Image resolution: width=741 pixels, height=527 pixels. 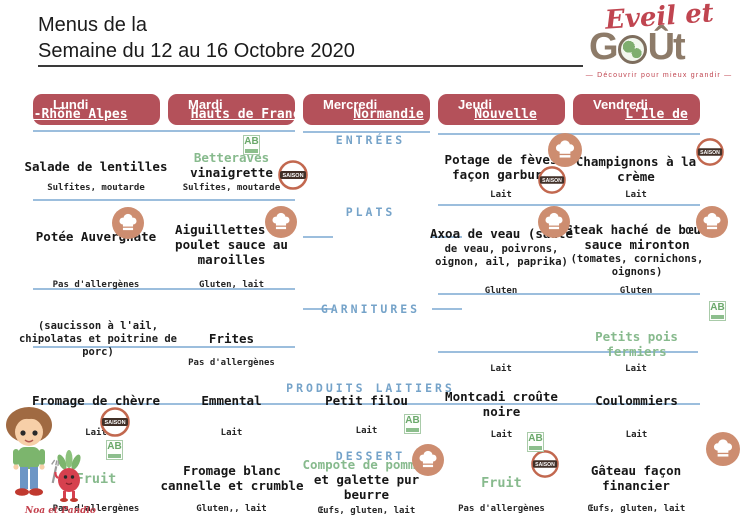 I want to click on day-tab-mardi: Mardi Hauts de France, so click(x=238, y=109).